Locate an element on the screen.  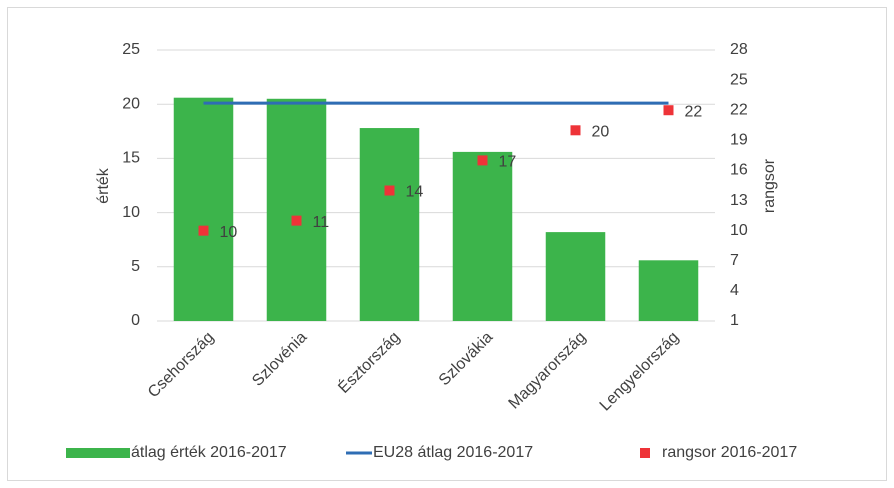
data-label: 20 is located at coordinates (601, 132).